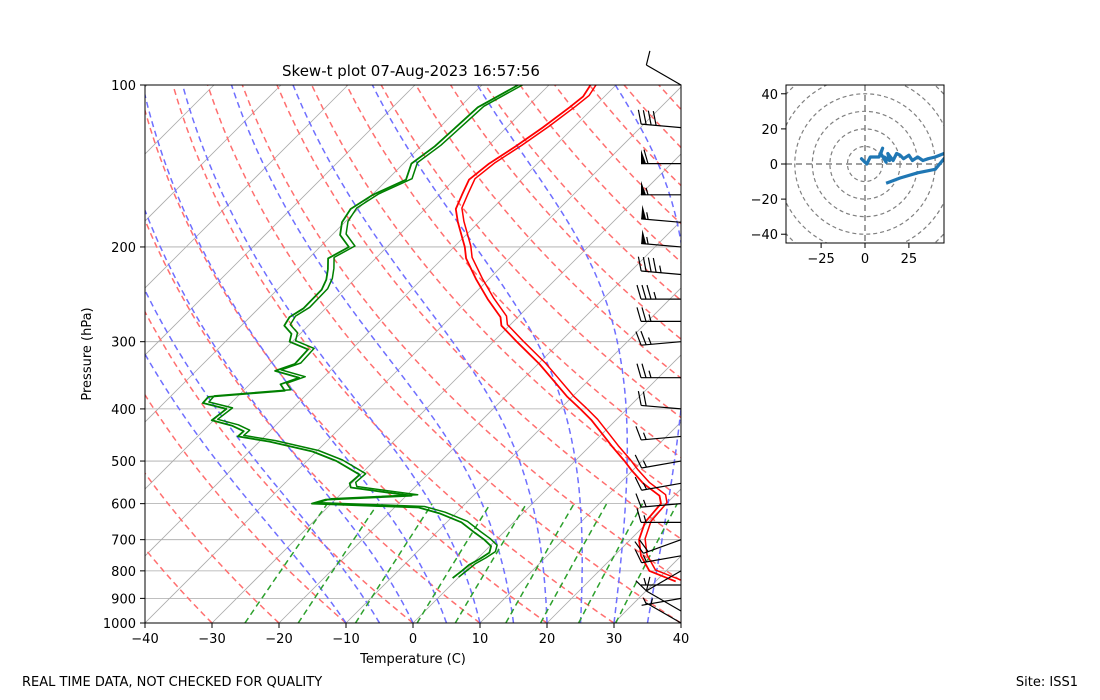 The width and height of the screenshot is (1100, 700). What do you see at coordinates (123, 343) in the screenshot?
I see `y-tick-label: 300` at bounding box center [123, 343].